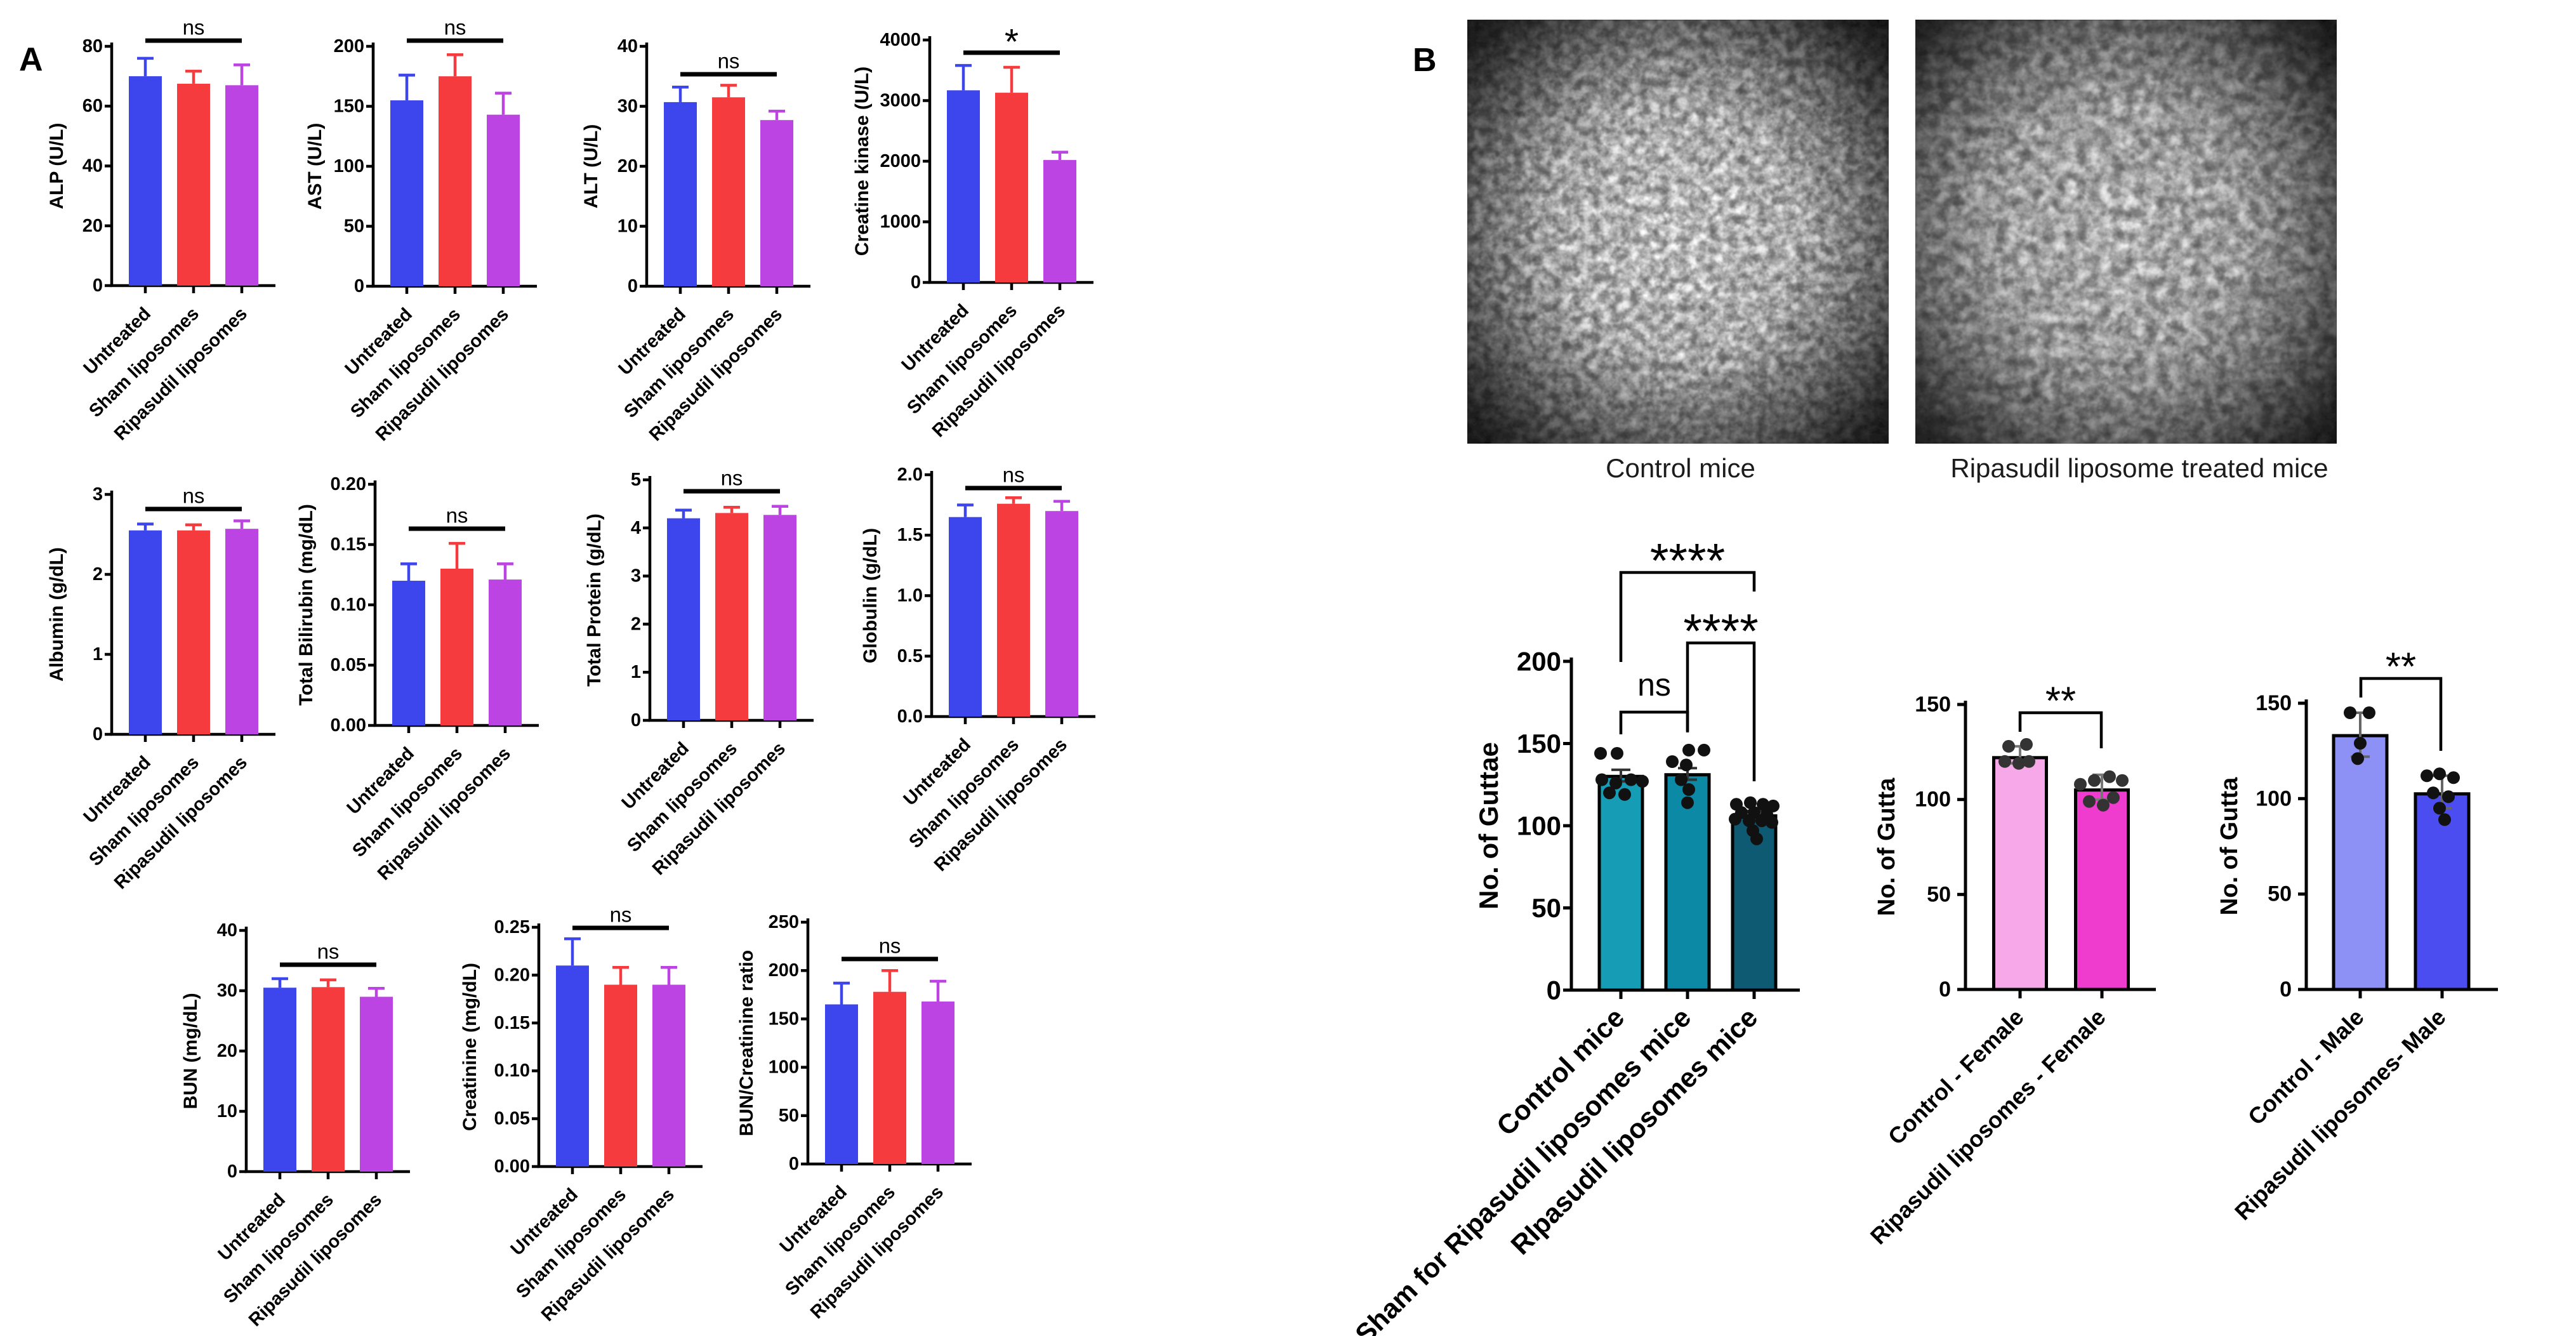  Describe the element at coordinates (910, 656) in the screenshot. I see `svg-text: 0.5` at that location.